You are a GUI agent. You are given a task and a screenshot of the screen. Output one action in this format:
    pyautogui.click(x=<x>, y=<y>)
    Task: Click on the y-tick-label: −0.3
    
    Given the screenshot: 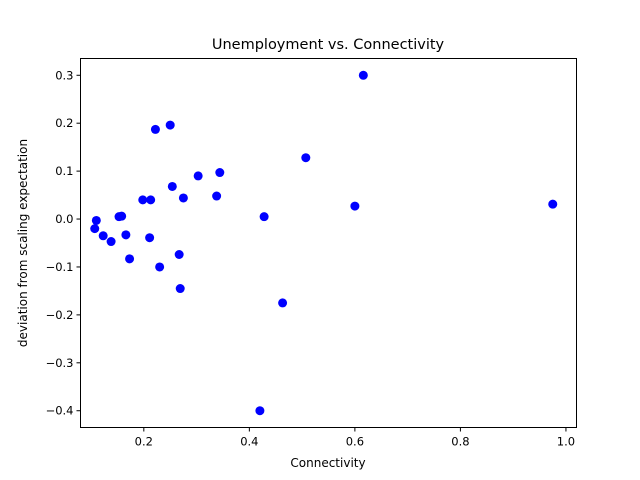 What is the action you would take?
    pyautogui.click(x=60, y=363)
    